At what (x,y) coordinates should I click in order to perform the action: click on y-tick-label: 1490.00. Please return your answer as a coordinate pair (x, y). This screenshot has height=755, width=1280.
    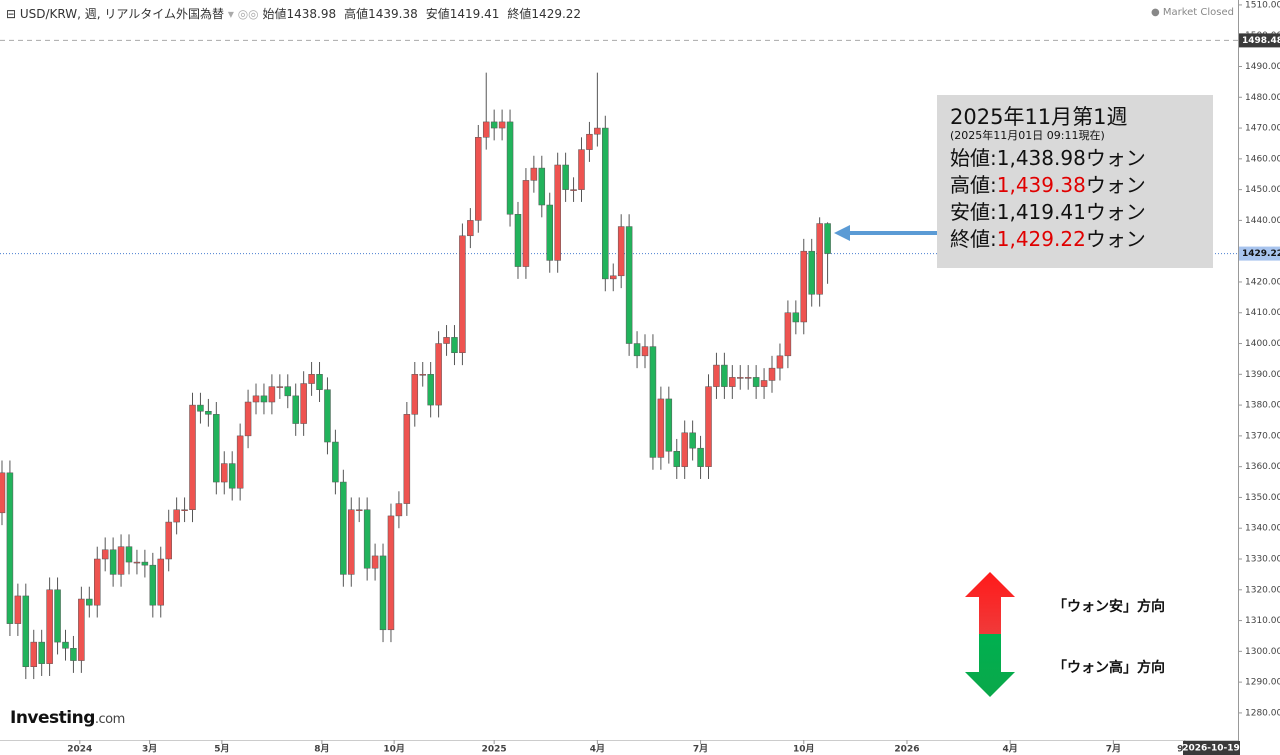
    Looking at the image, I should click on (1262, 67).